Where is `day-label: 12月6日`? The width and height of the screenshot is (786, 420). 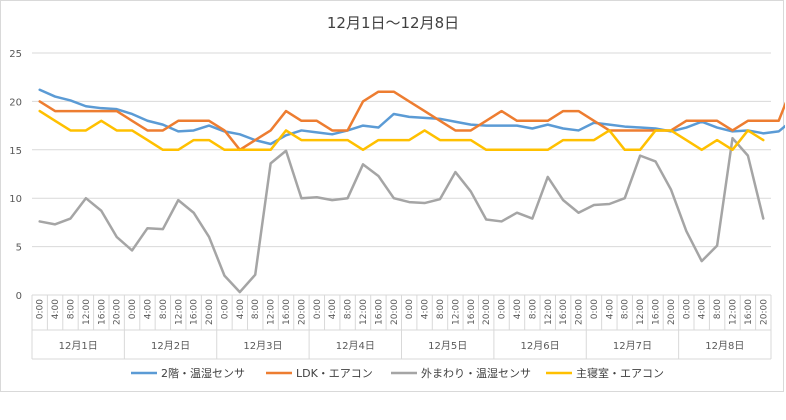
day-label: 12月6日 is located at coordinates (540, 346).